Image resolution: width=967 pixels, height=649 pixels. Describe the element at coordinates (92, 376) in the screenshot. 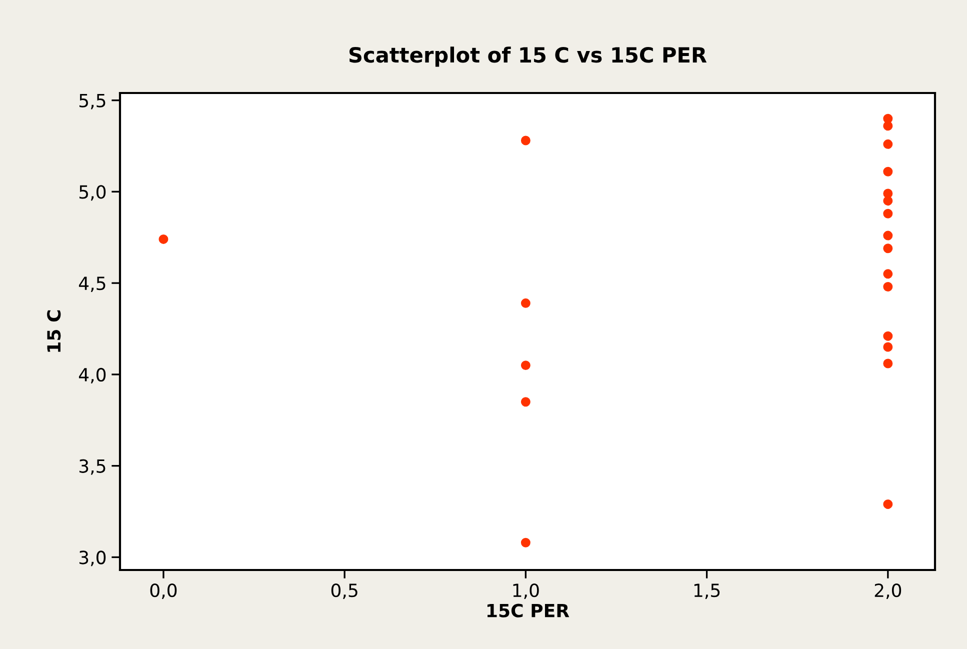

I see `y-tick-label: 4,0` at that location.